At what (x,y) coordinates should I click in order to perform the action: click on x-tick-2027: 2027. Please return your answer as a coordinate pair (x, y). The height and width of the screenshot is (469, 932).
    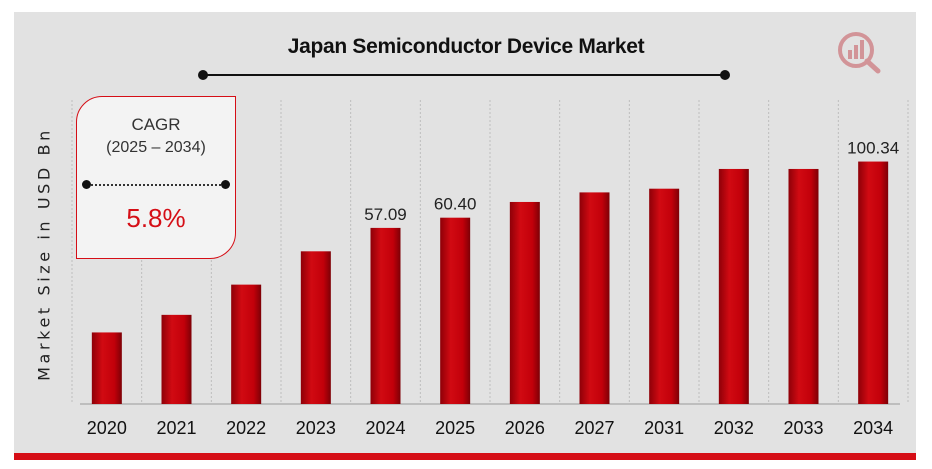
    Looking at the image, I should click on (594, 428).